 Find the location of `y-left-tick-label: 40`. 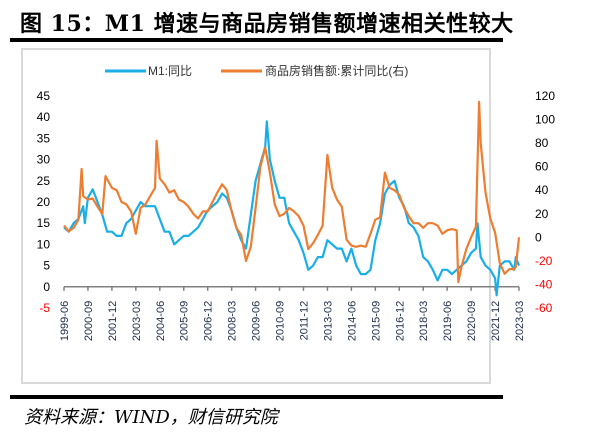

y-left-tick-label: 40 is located at coordinates (44, 117).